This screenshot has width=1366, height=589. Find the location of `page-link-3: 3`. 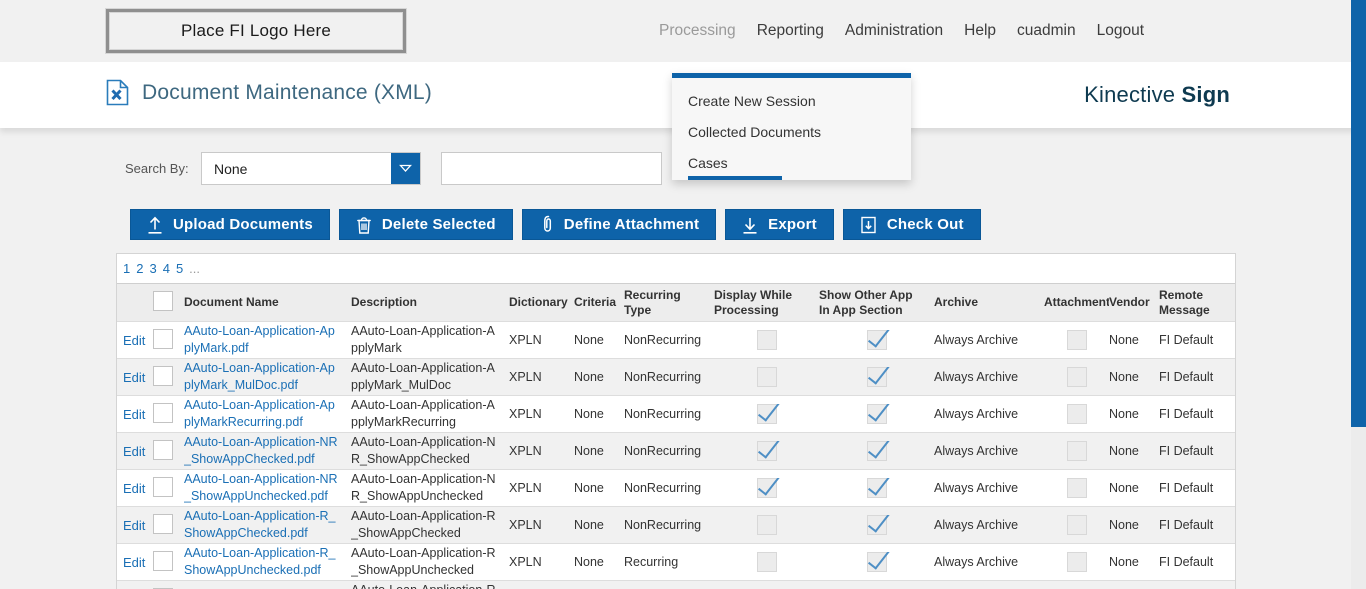

page-link-3: 3 is located at coordinates (153, 268).